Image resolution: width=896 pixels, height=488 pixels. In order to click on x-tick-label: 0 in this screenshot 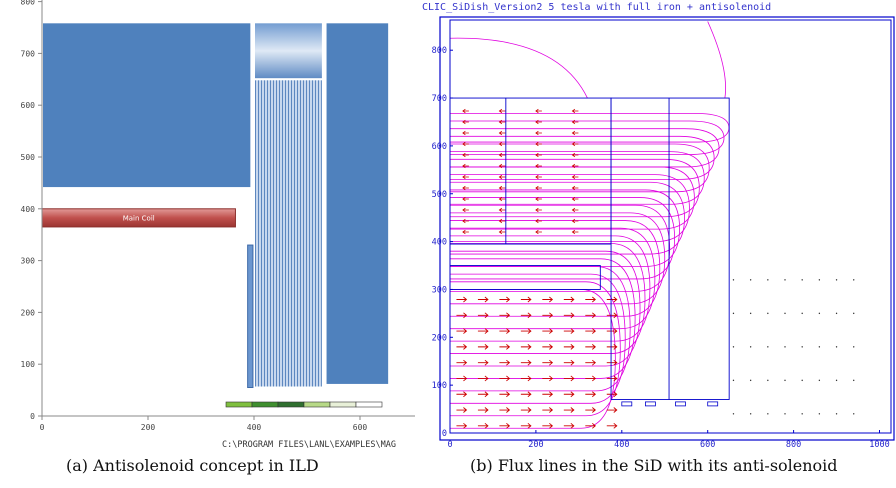, I will do `click(449, 445)`.